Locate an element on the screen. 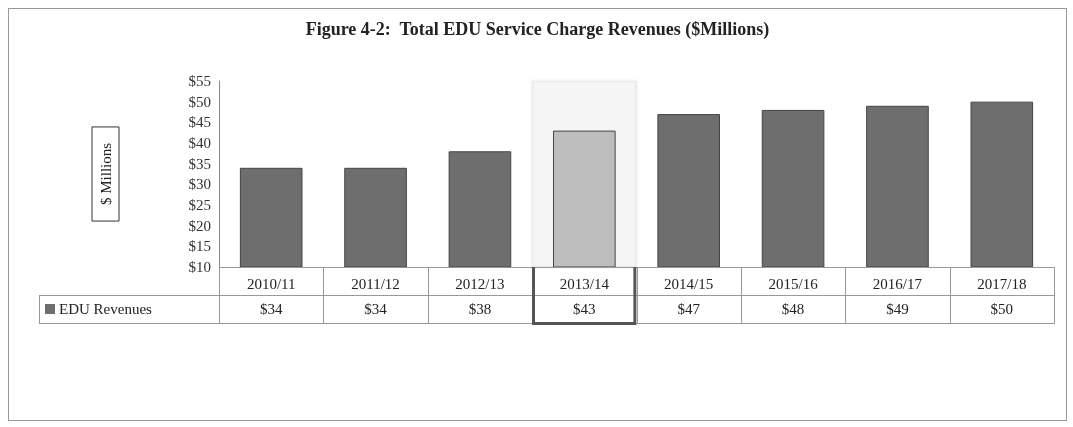 The height and width of the screenshot is (427, 1073). y-tick-label: $10 is located at coordinates (199, 267).